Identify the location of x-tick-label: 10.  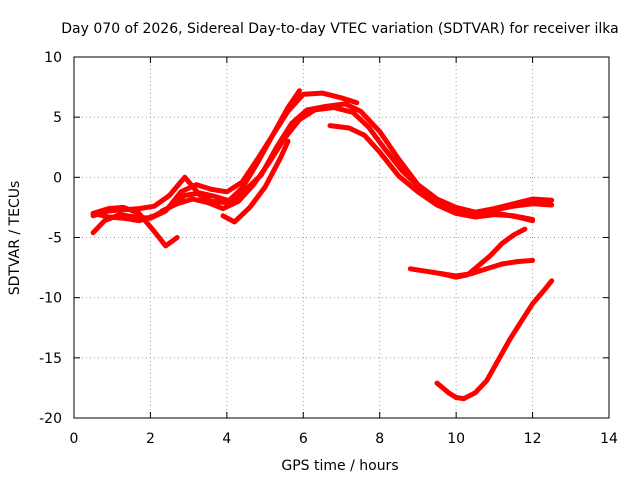
(456, 439).